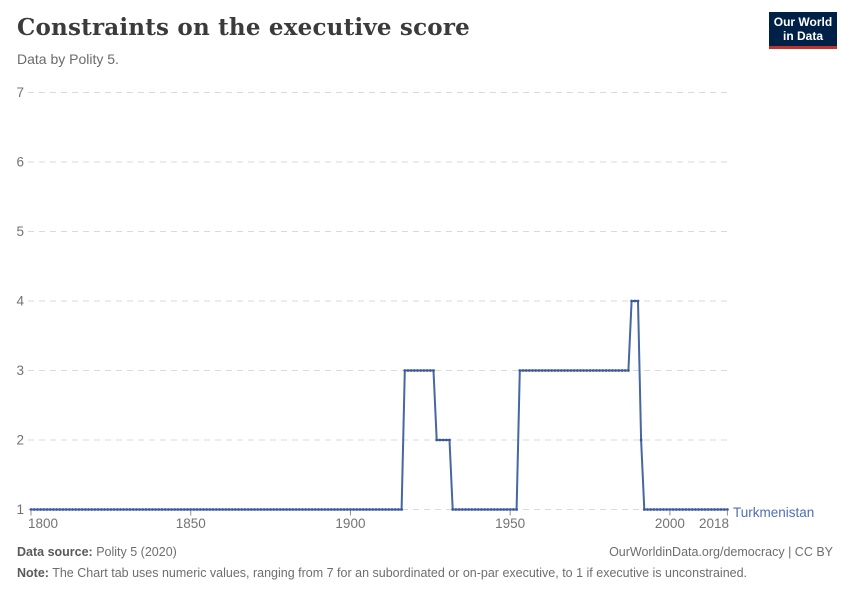 The width and height of the screenshot is (850, 600). Describe the element at coordinates (20, 440) in the screenshot. I see `y-axis-tick-label: 2` at that location.